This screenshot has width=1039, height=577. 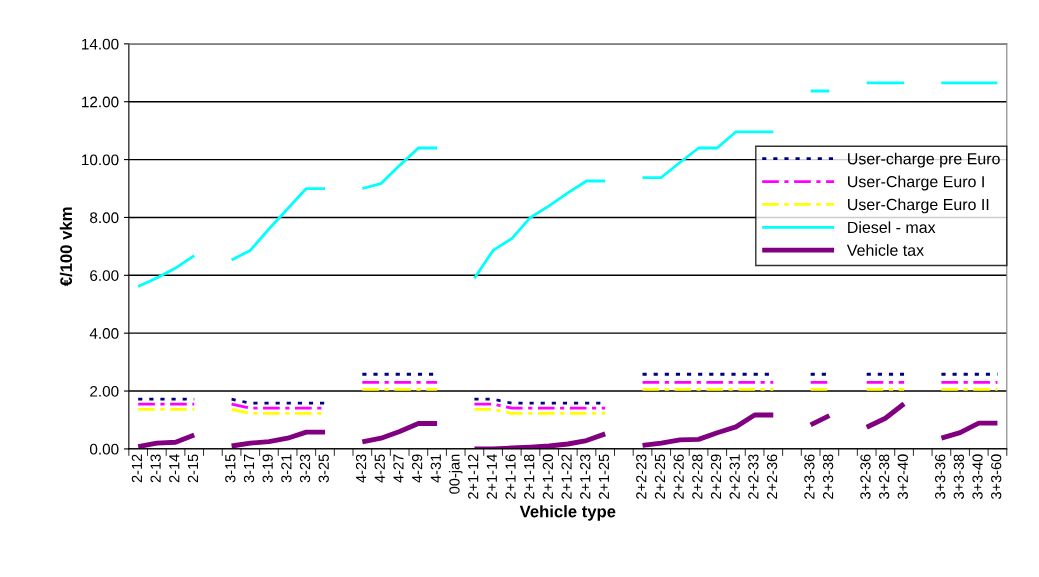 I want to click on x-tick-label: 3+3-38, so click(x=959, y=477).